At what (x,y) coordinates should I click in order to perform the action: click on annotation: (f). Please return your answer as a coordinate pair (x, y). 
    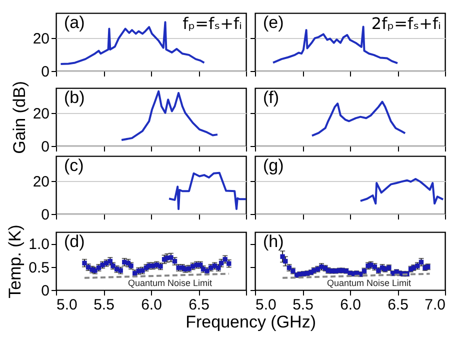
    Looking at the image, I should click on (271, 97).